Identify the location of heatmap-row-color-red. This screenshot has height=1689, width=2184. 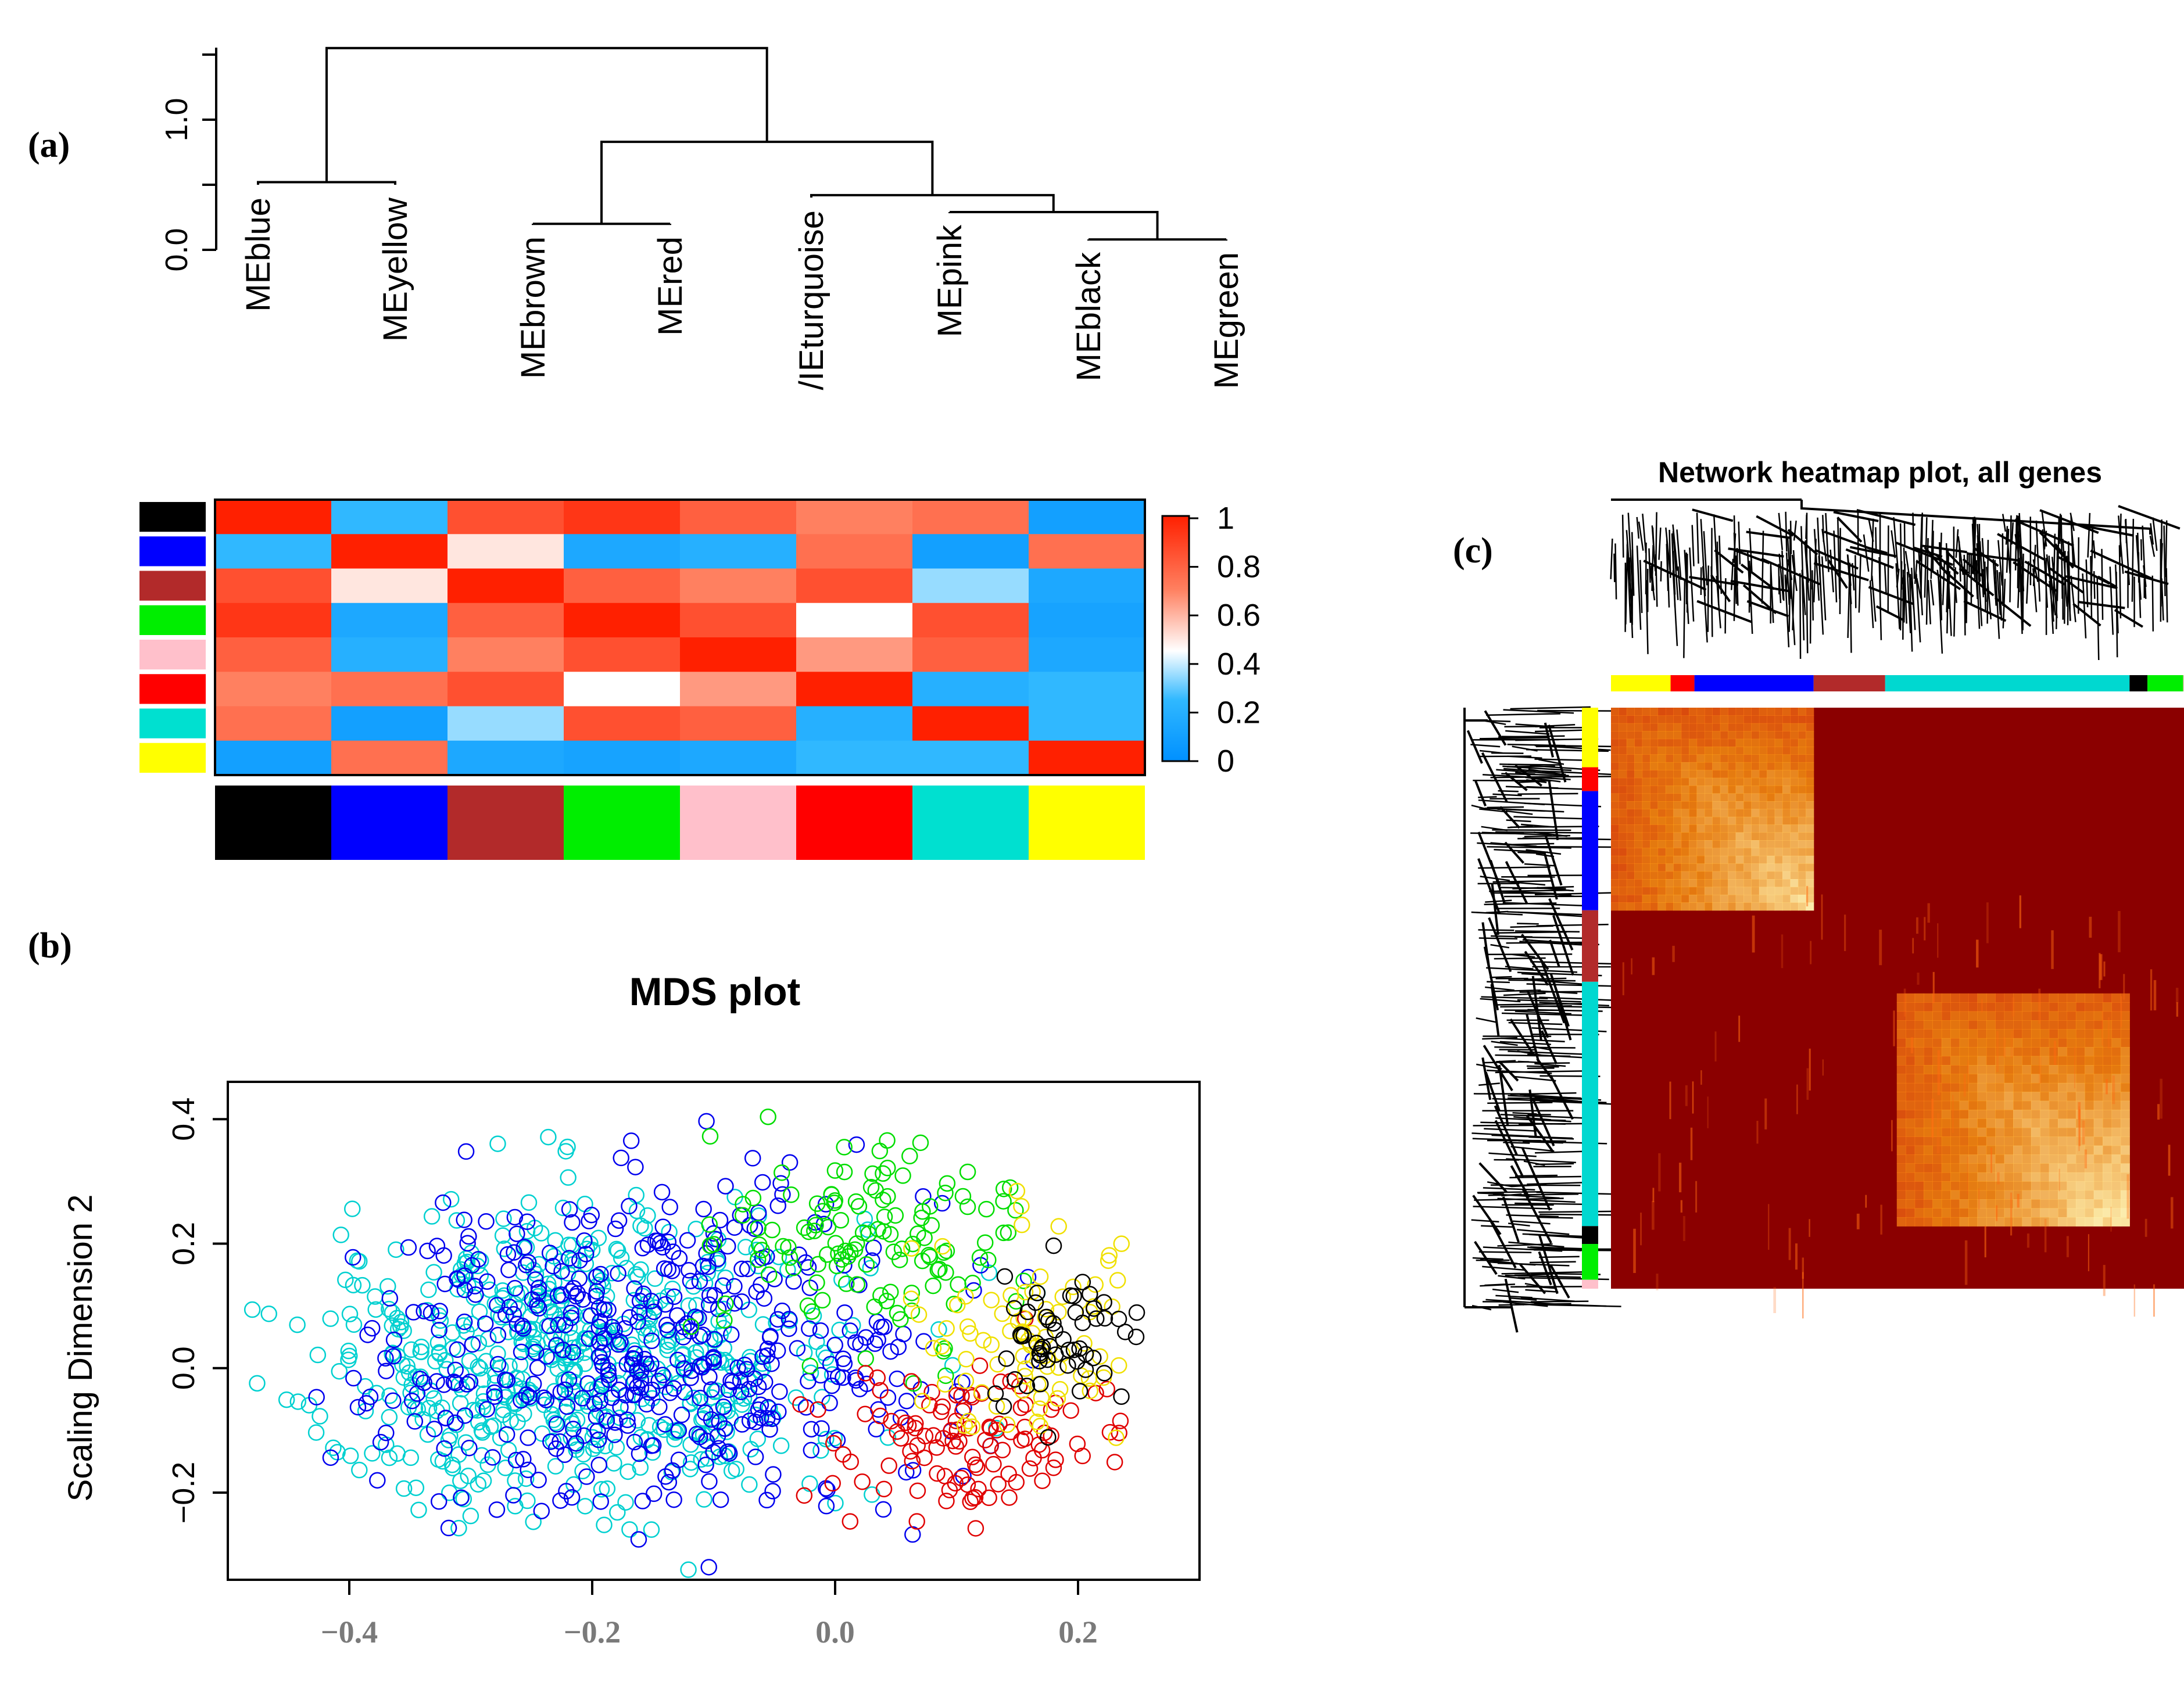
(172, 689).